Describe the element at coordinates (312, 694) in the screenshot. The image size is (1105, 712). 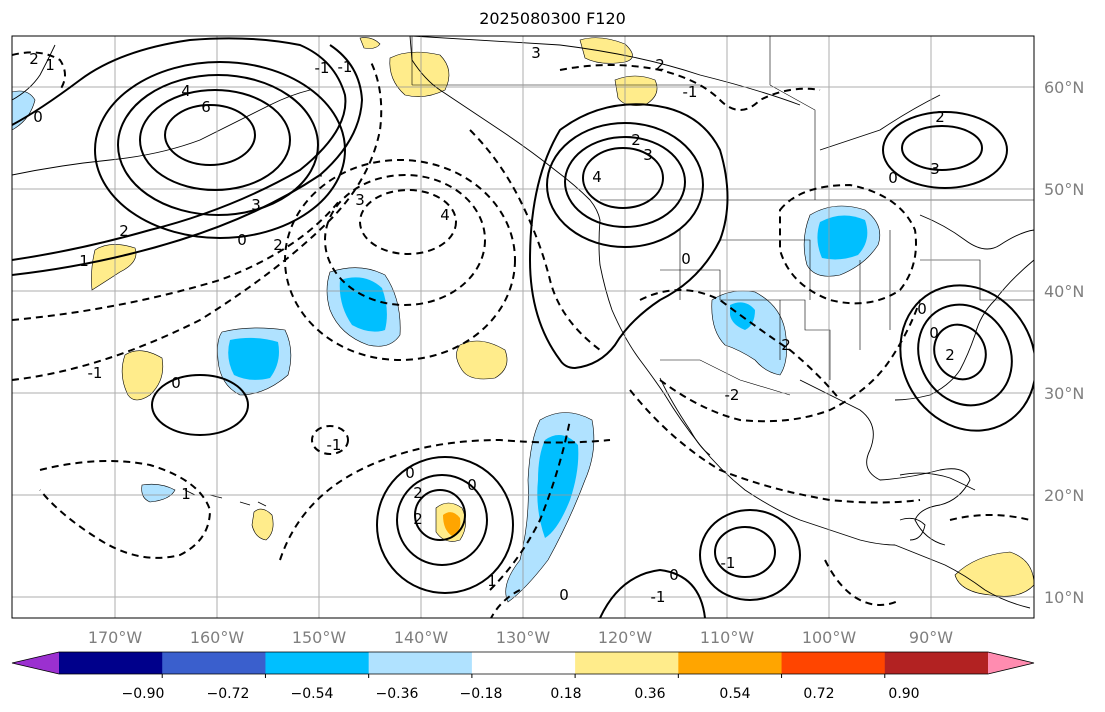
I see `colorbar-tick-label: −0.54` at that location.